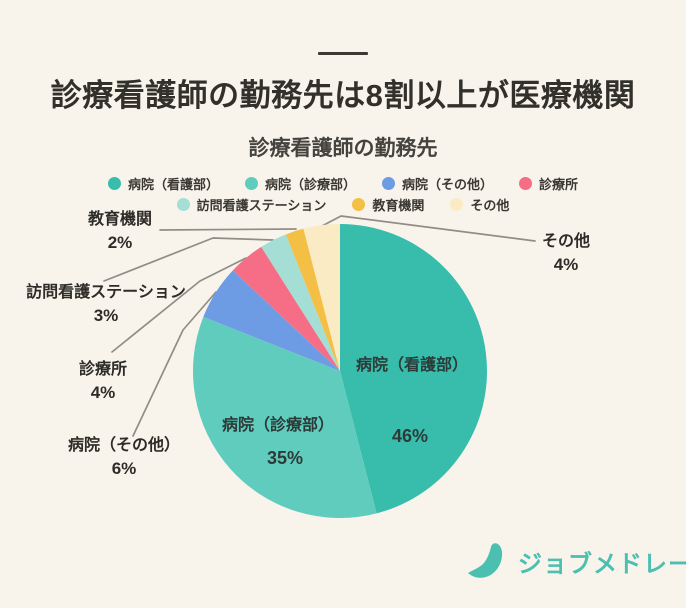  Describe the element at coordinates (173, 184) in the screenshot. I see `legend-label: 病院（看護部）` at that location.